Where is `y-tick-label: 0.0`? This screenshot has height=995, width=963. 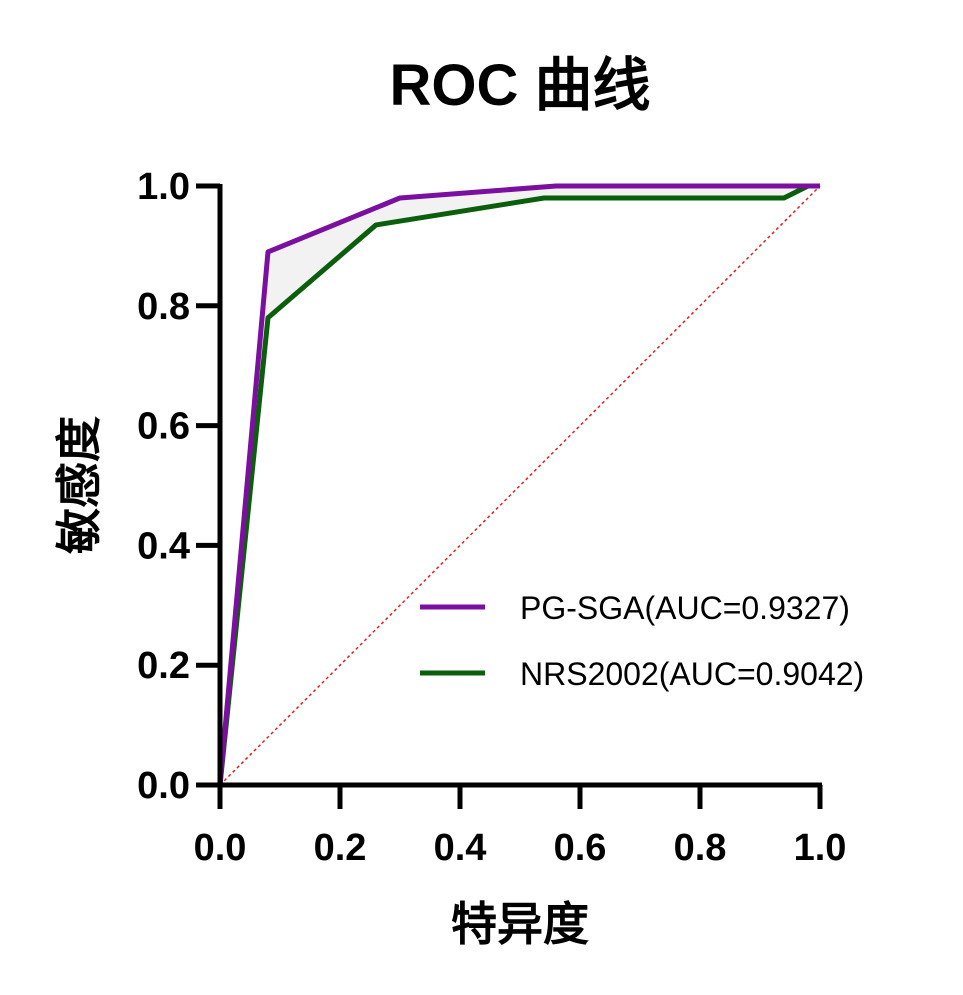
y-tick-label: 0.0 is located at coordinates (163, 786).